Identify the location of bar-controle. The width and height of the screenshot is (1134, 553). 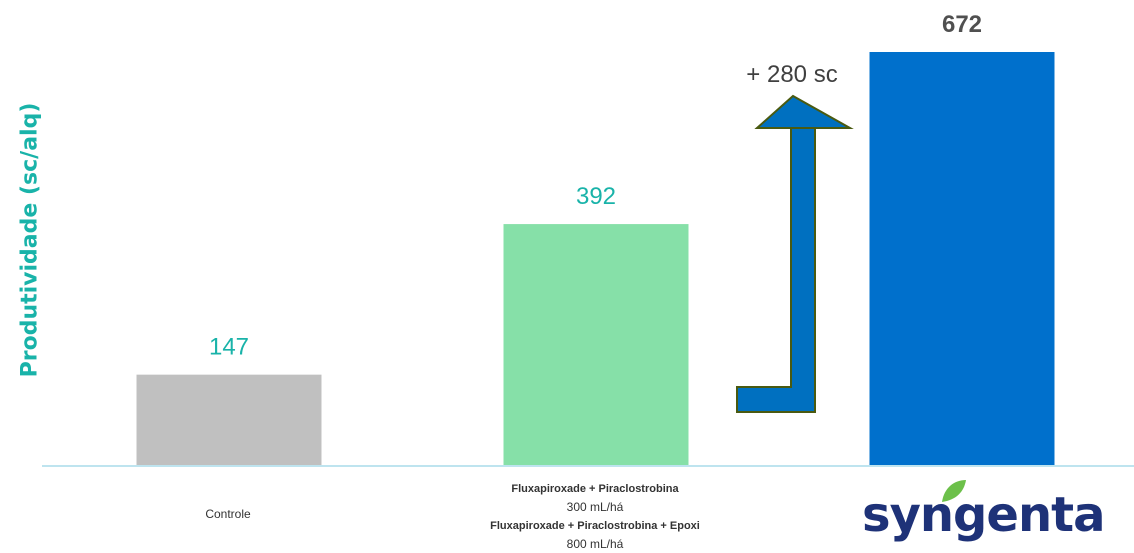
(229, 419).